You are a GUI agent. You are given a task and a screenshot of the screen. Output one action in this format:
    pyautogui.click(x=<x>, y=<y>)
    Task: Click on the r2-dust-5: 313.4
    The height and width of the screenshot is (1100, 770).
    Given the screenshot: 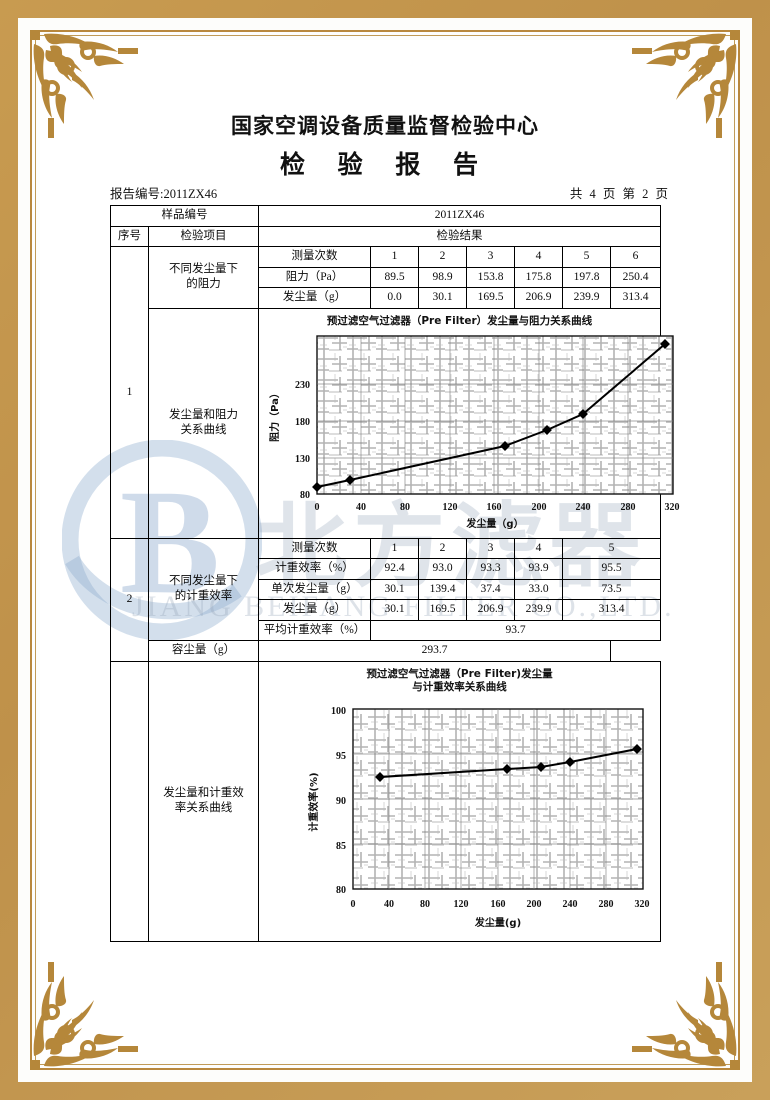 What is the action you would take?
    pyautogui.click(x=611, y=610)
    